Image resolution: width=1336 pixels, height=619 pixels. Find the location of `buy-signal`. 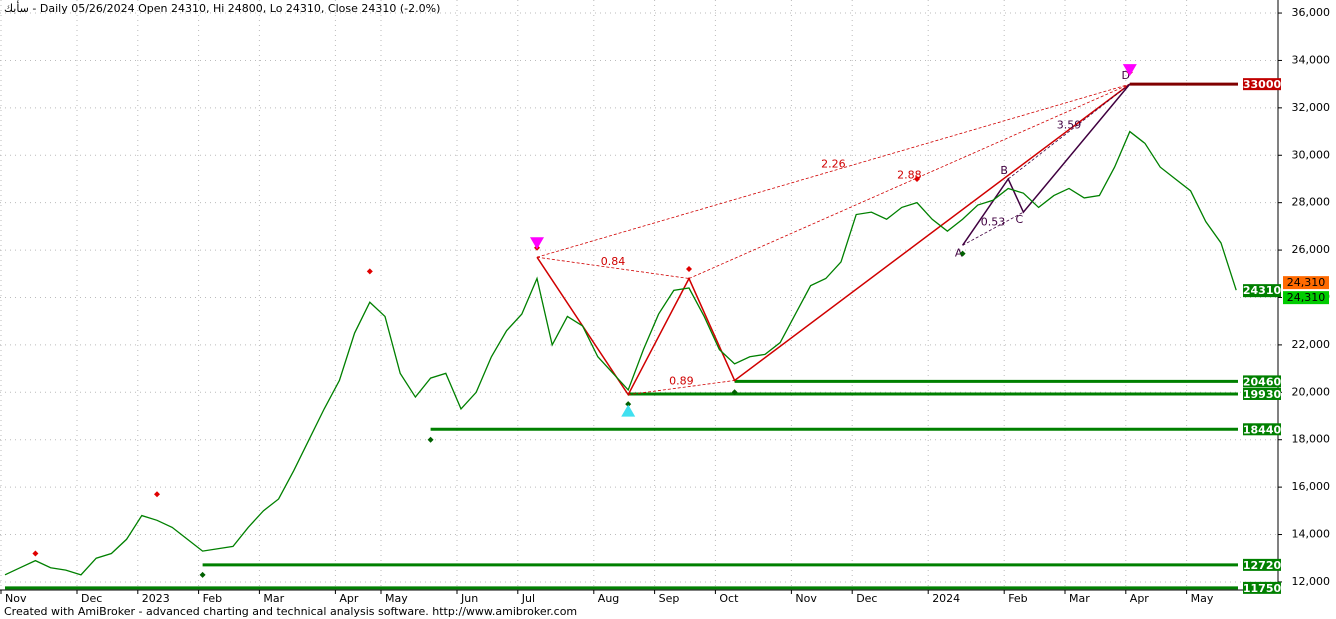

buy-signal is located at coordinates (628, 410).